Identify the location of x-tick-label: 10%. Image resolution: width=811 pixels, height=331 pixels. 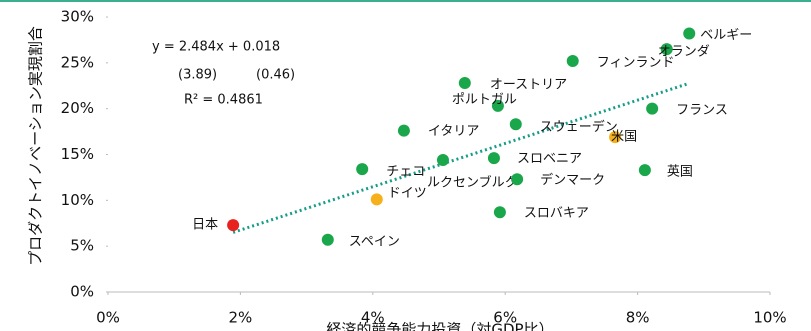
(769, 318).